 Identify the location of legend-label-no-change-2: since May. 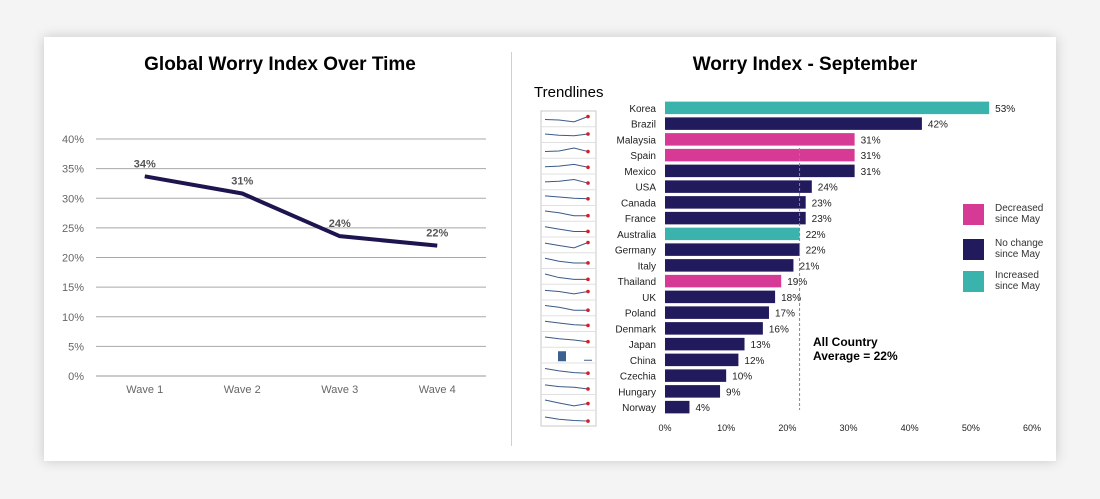
(1018, 254).